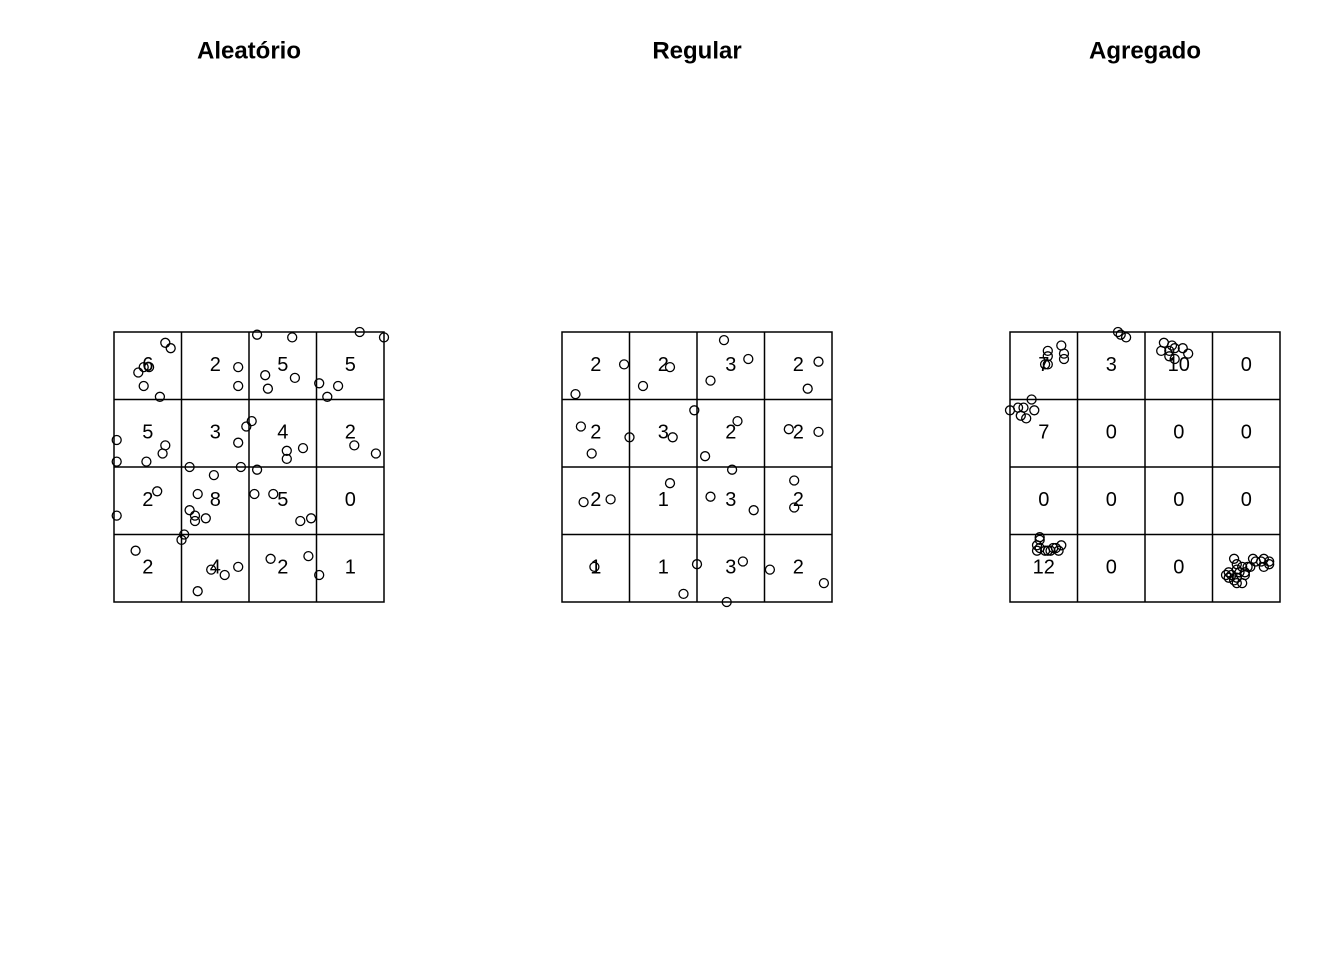 This screenshot has height=960, width=1344. I want to click on panel-title: Regular, so click(696, 50).